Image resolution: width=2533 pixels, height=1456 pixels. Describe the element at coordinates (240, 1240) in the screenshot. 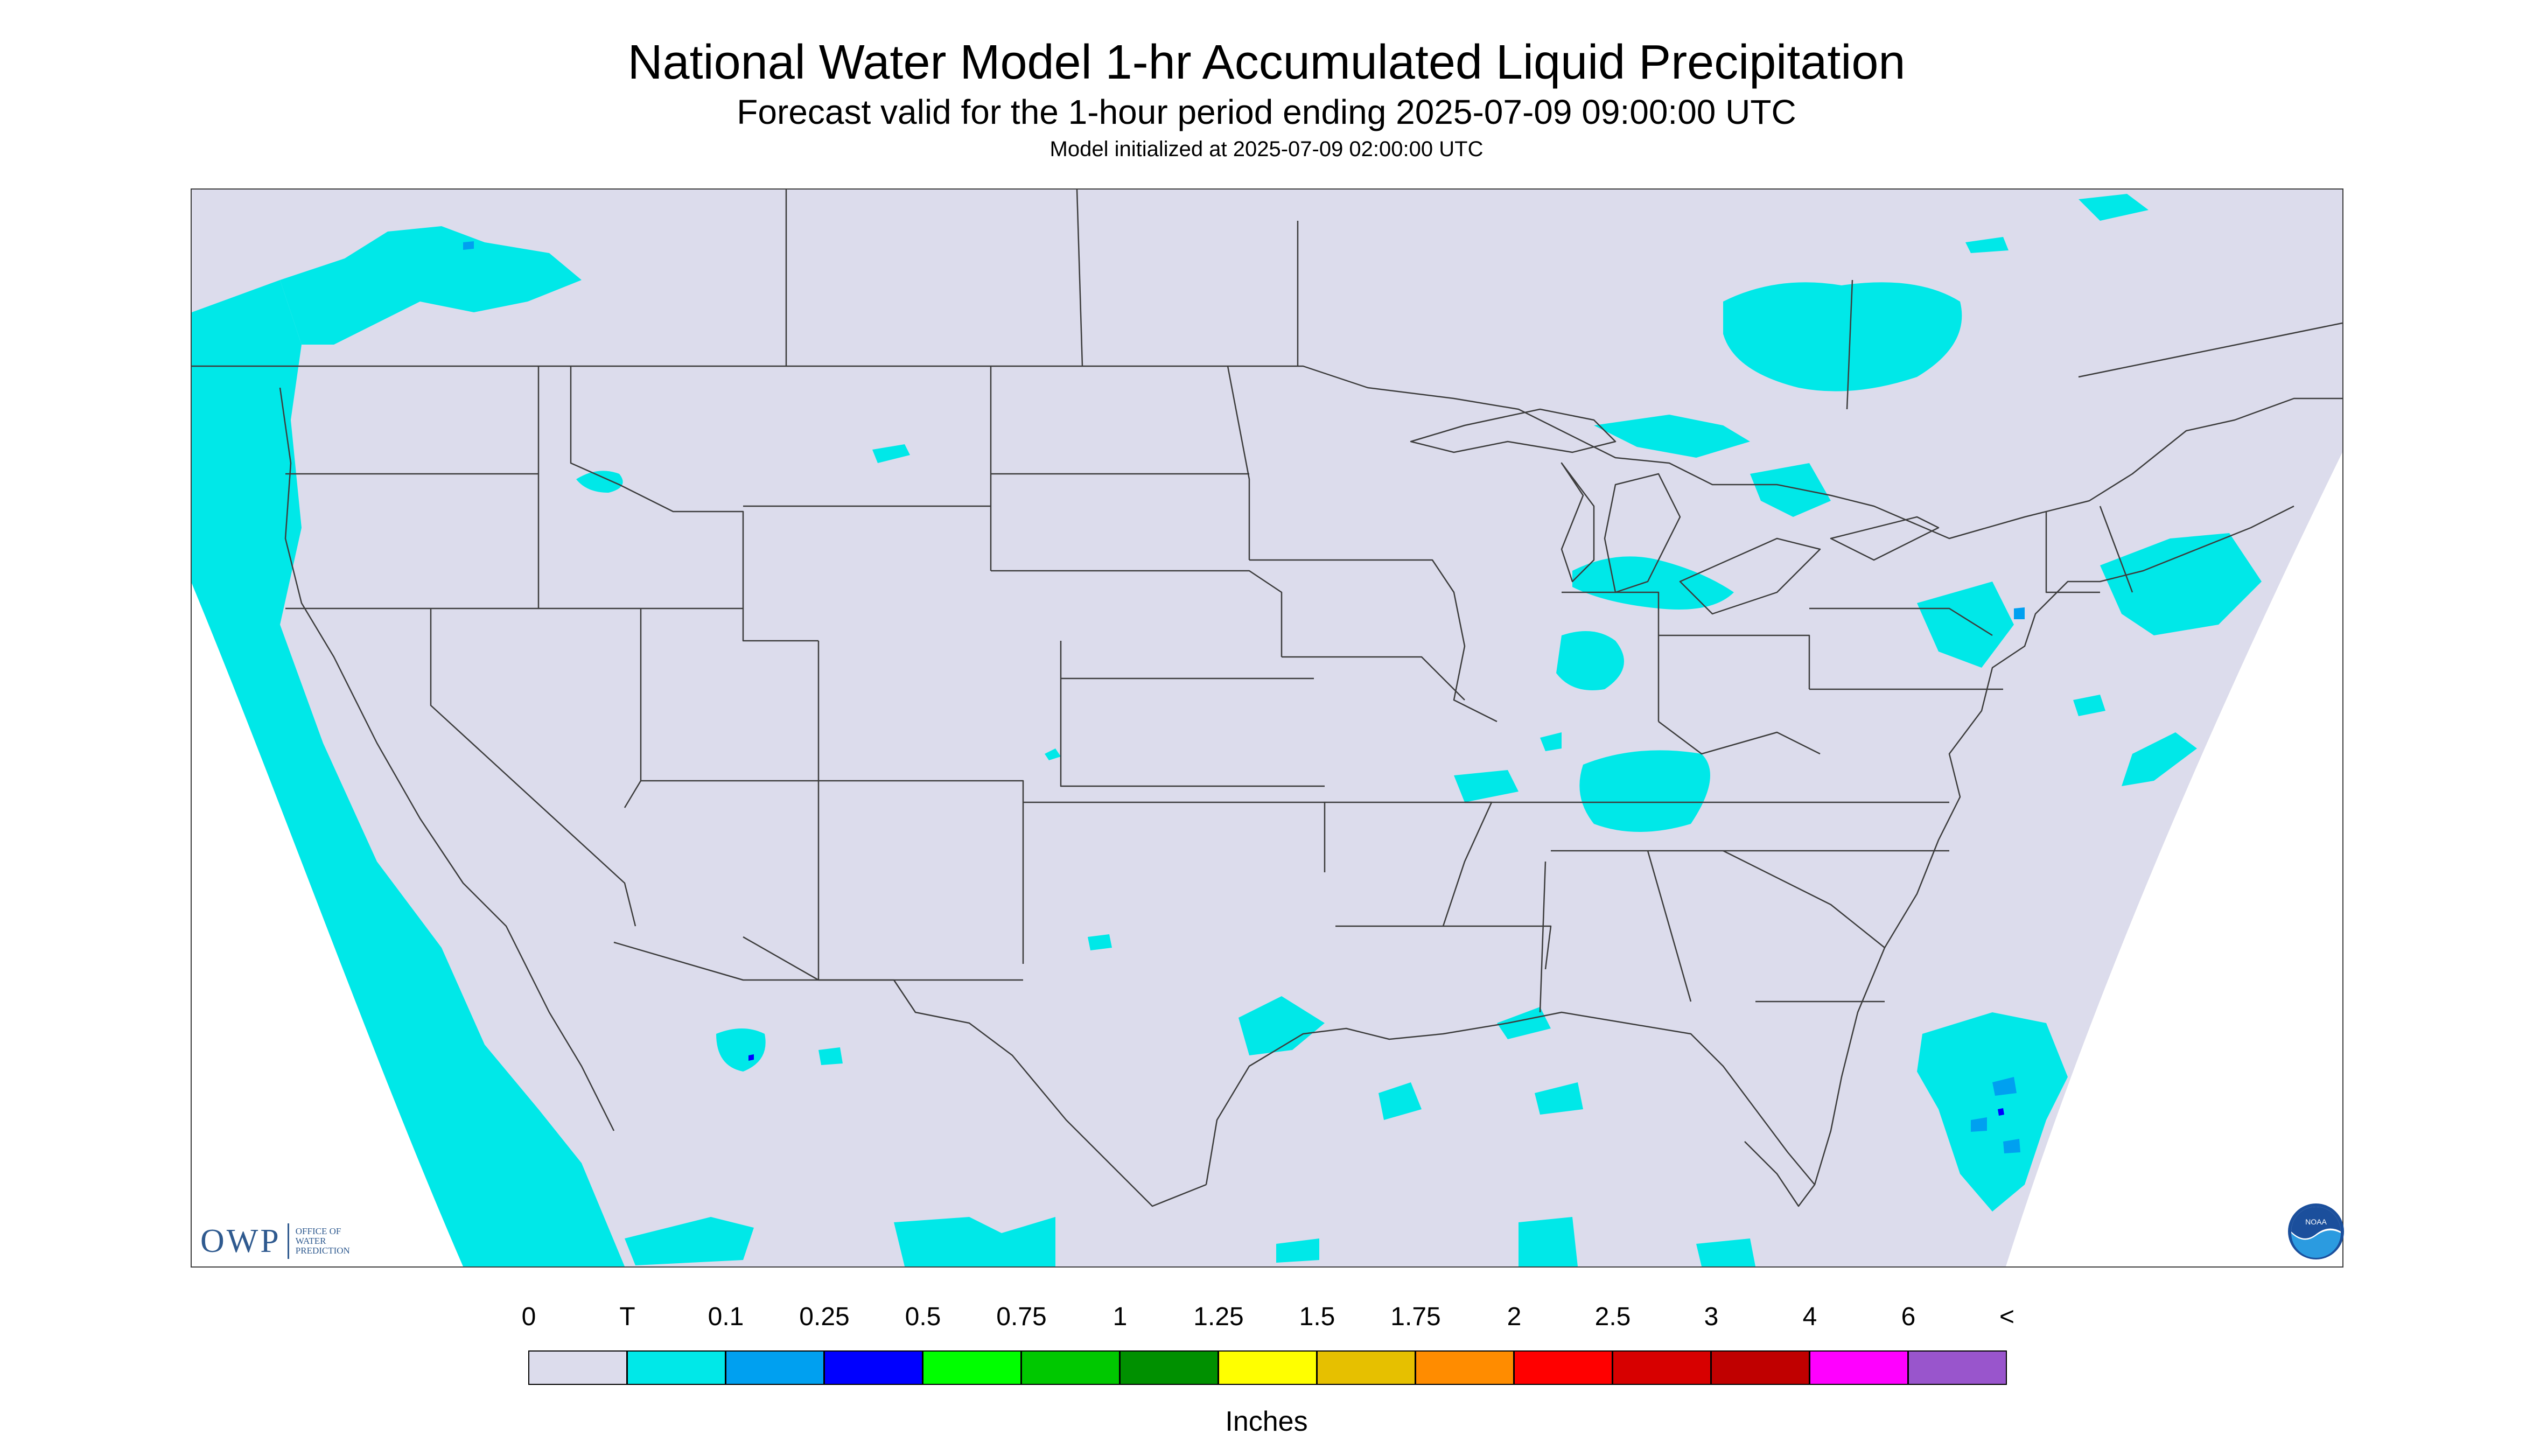

I see `owp-logo-text: OWP` at that location.